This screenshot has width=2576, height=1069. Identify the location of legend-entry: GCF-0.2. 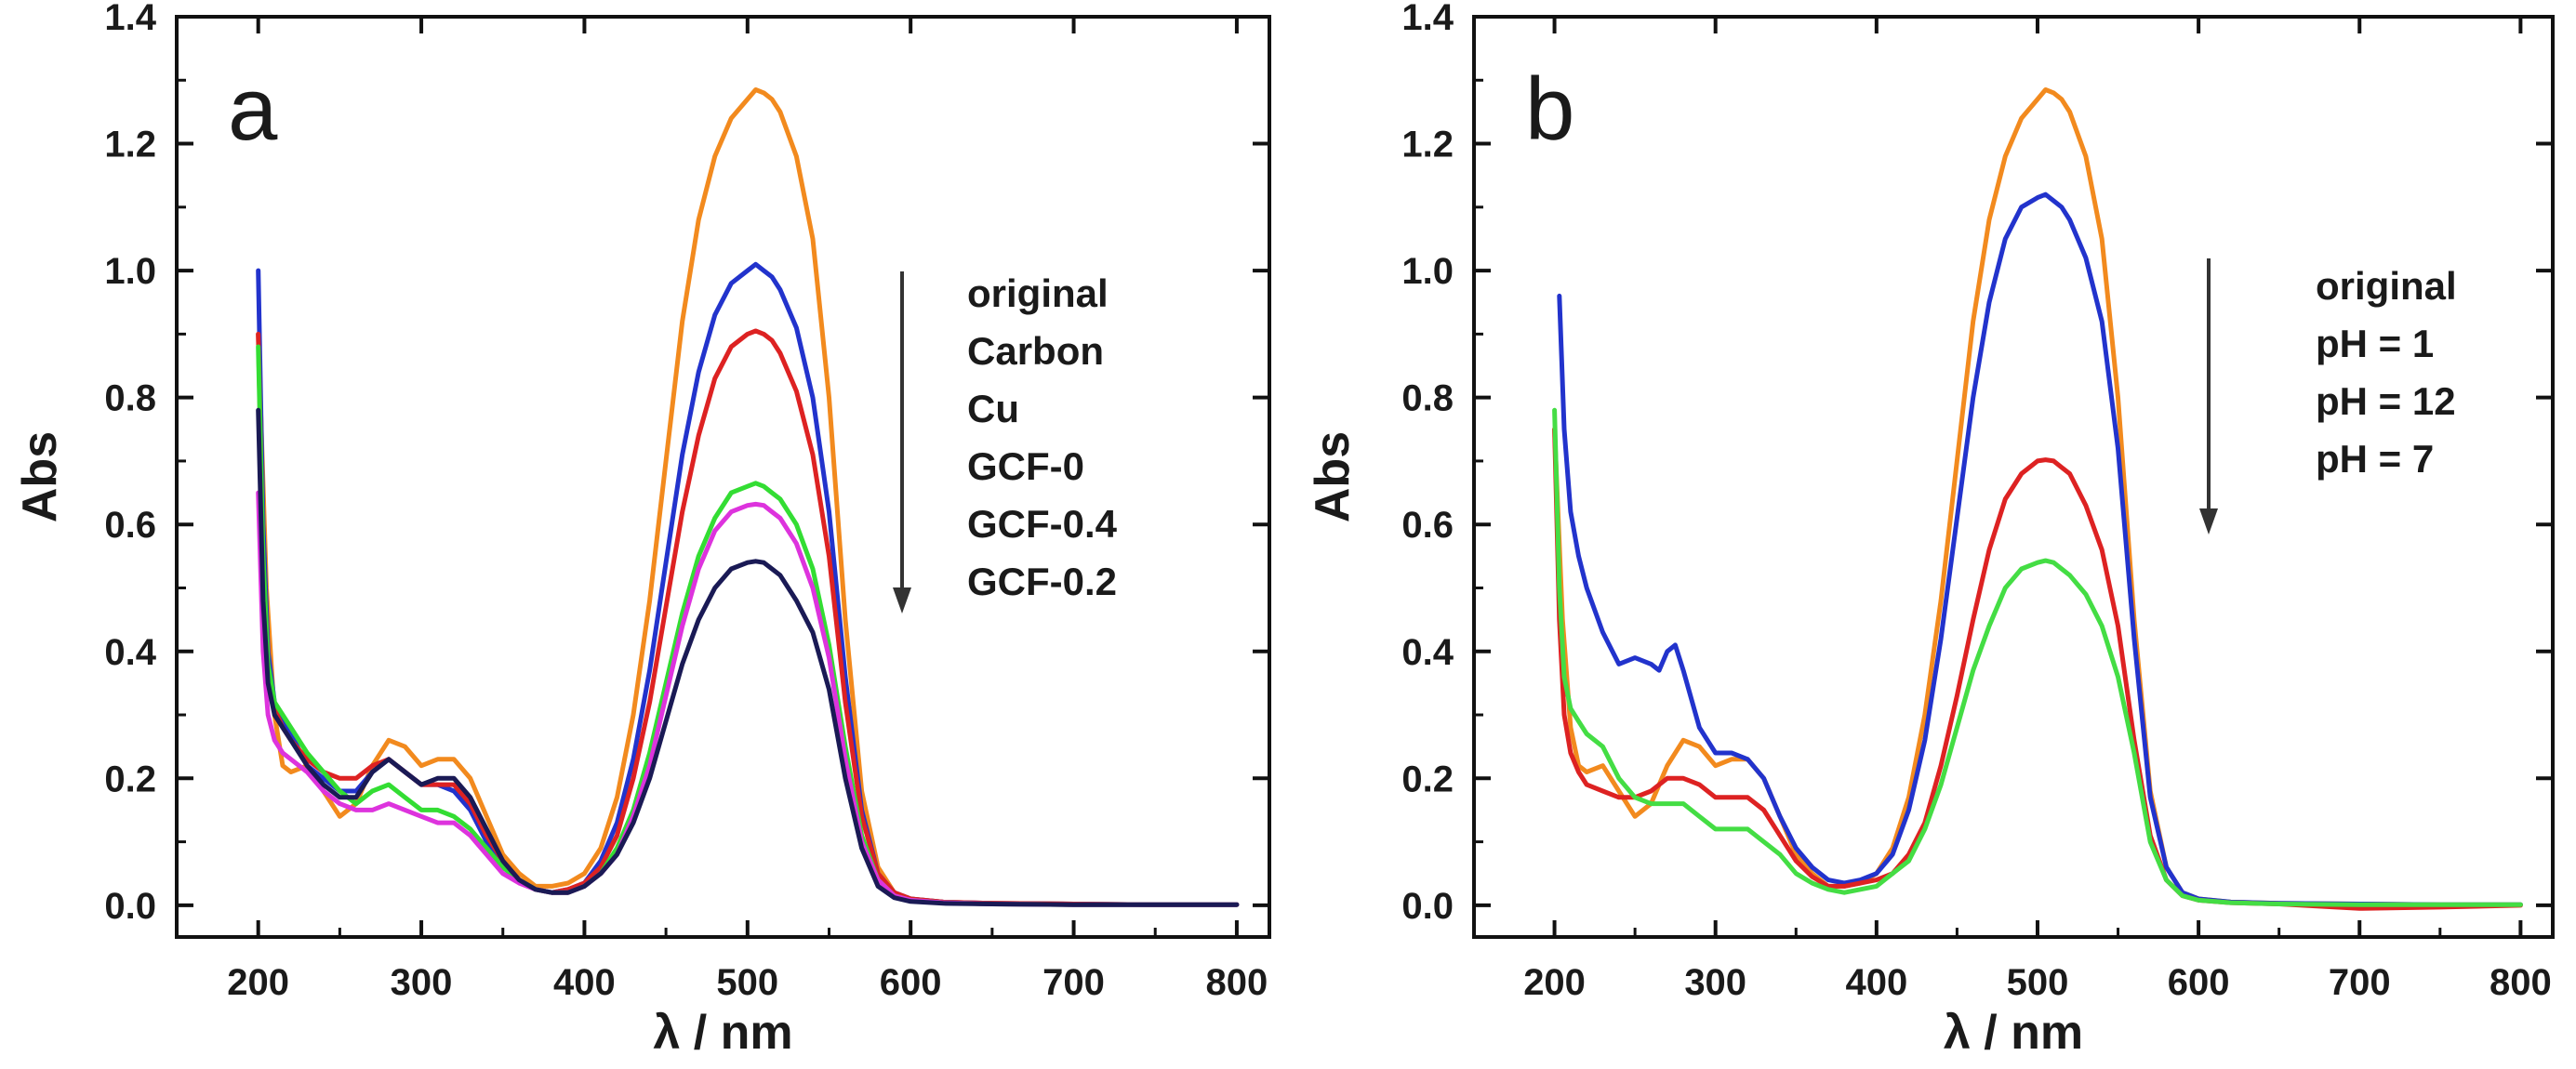
(1042, 581).